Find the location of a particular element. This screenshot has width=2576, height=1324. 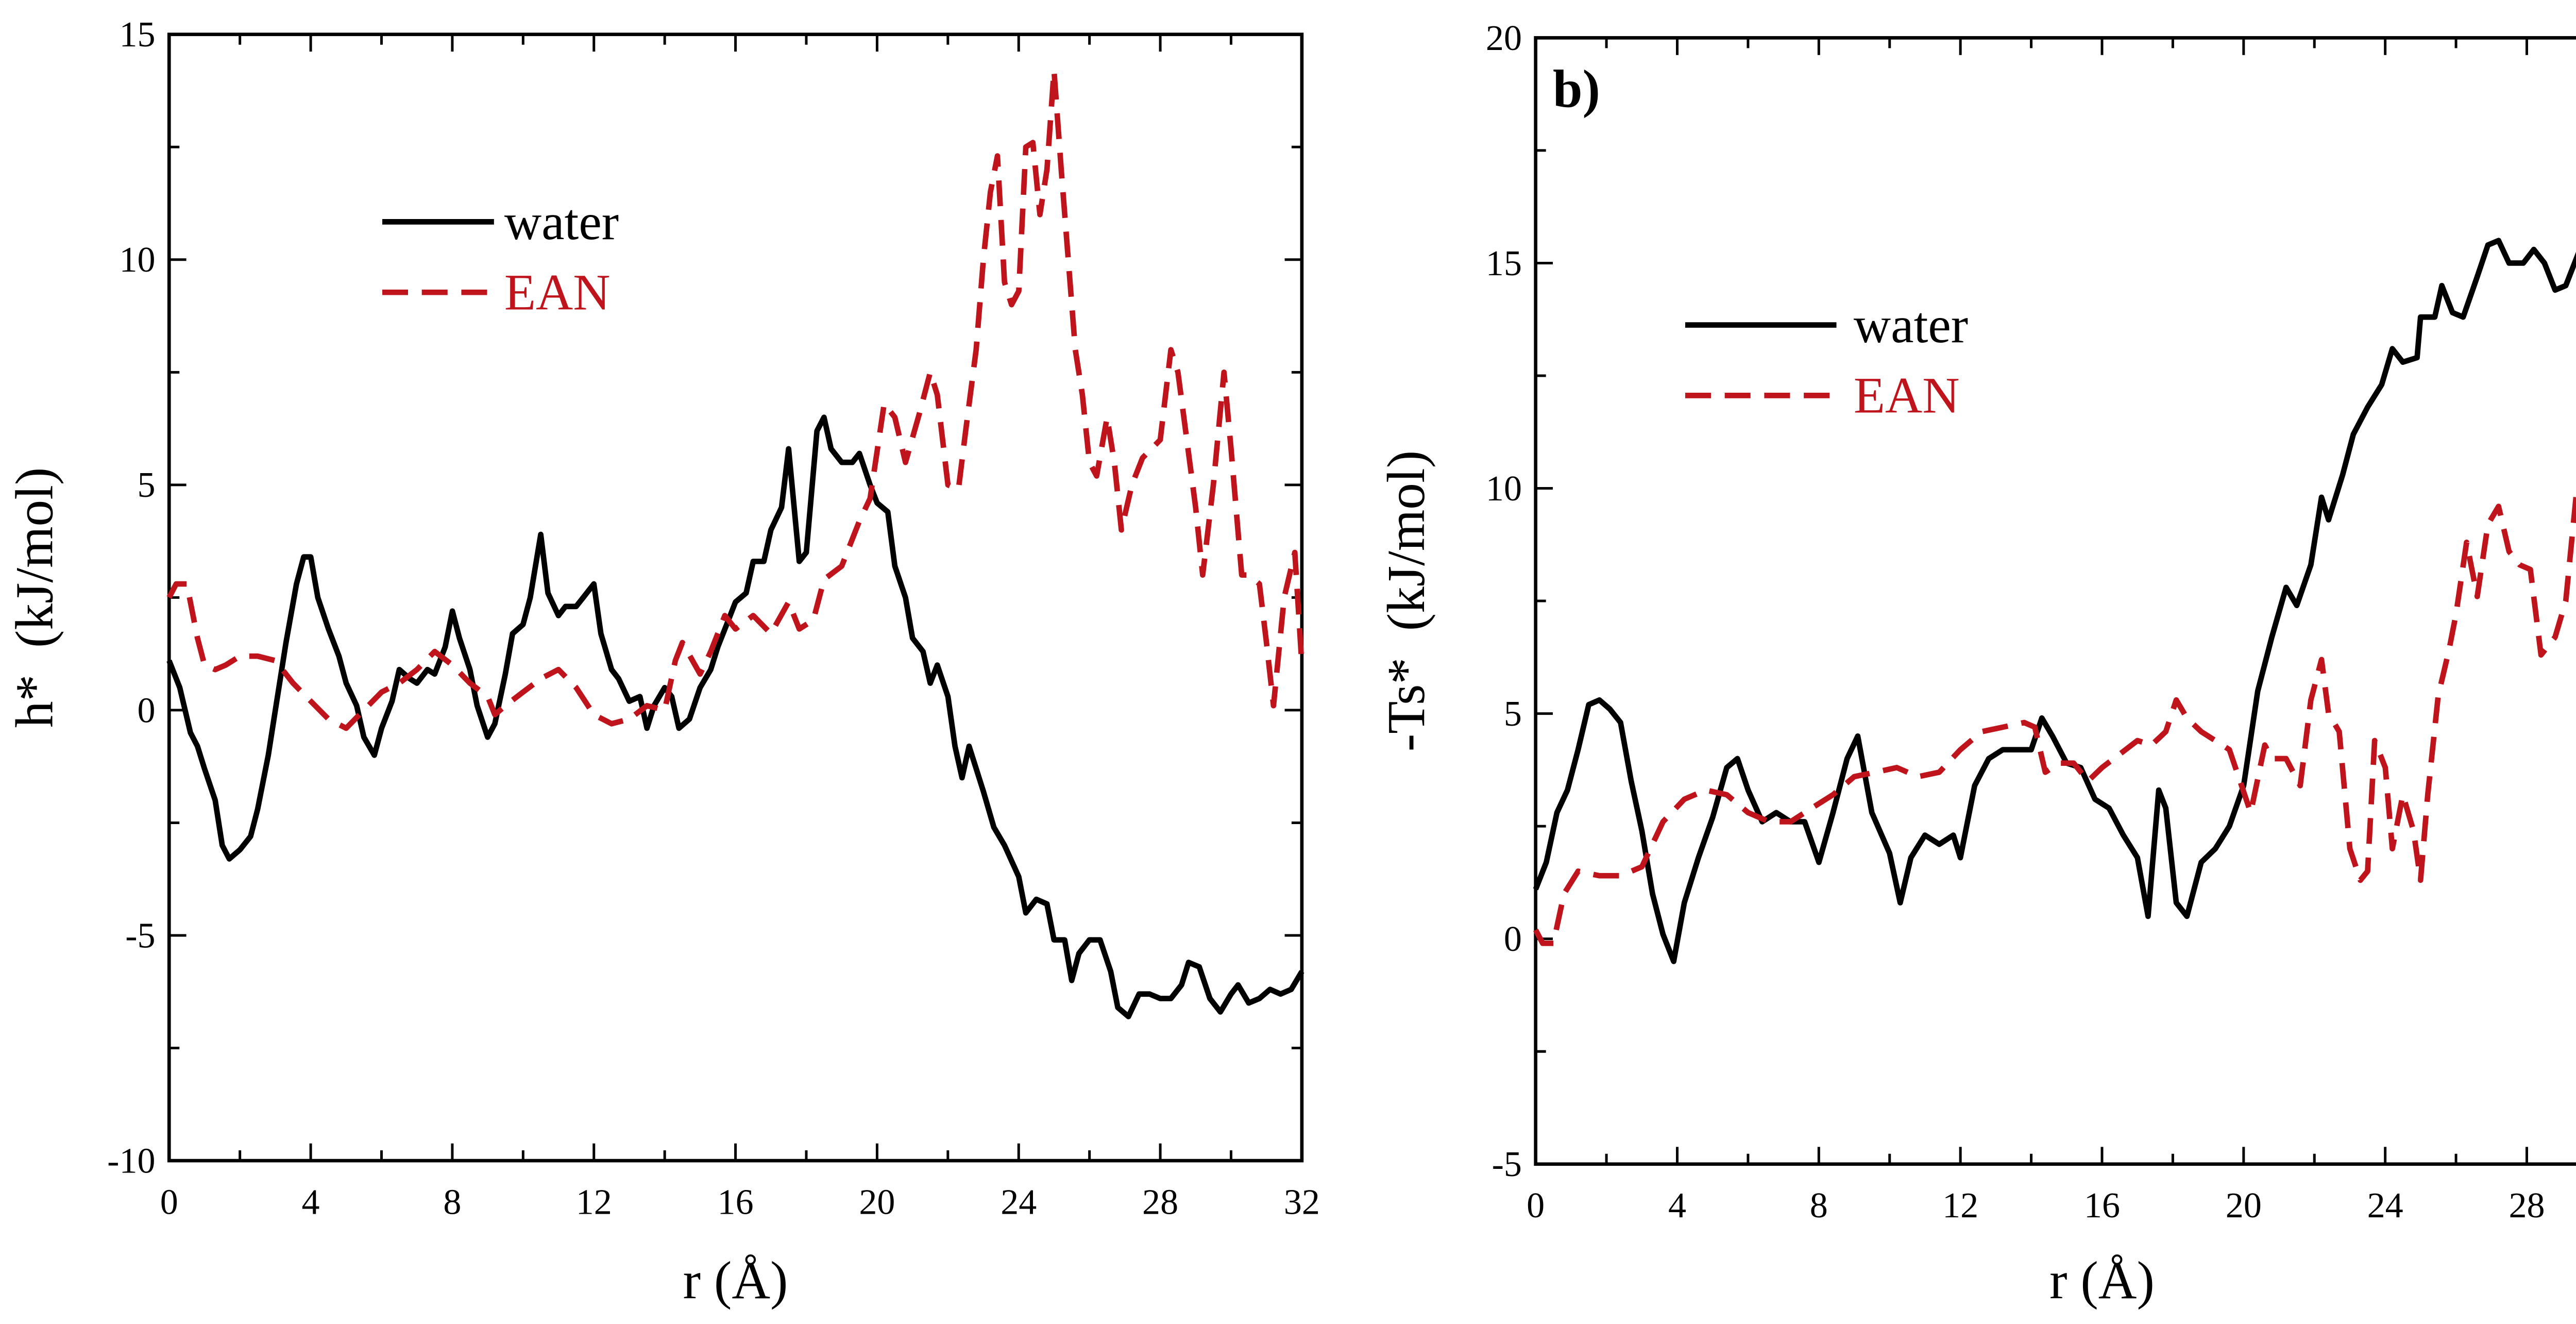

y-tick-label: 20 is located at coordinates (1504, 38).